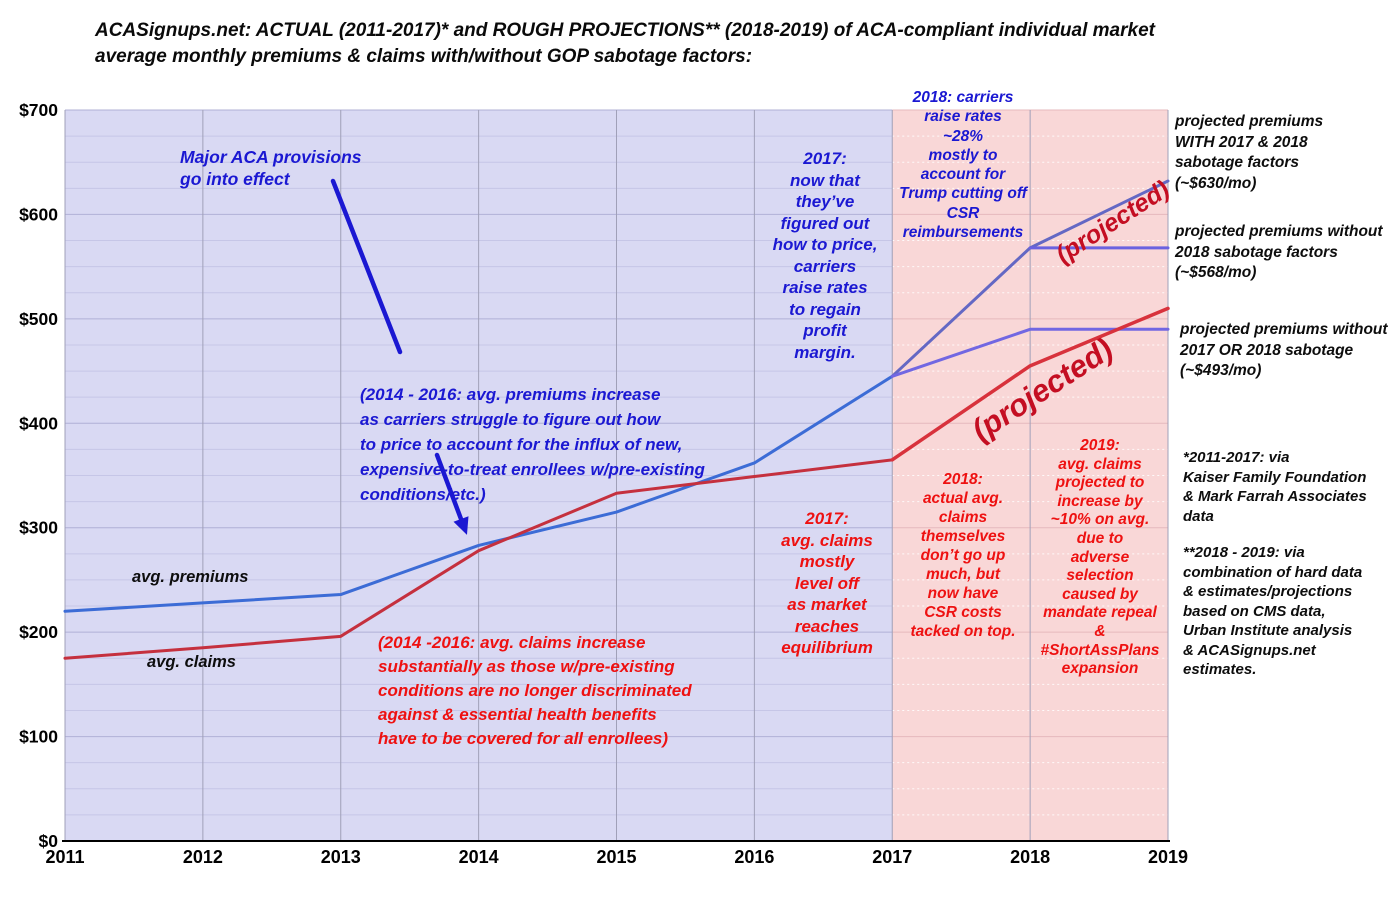 This screenshot has width=1400, height=900. What do you see at coordinates (1030, 857) in the screenshot?
I see `x-axis-tick-label: 2018` at bounding box center [1030, 857].